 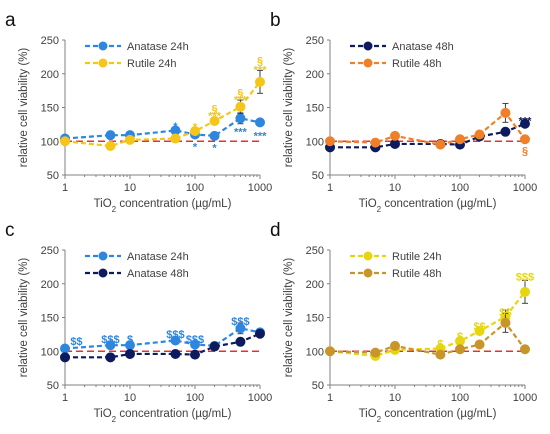 I want to click on legend: Rutile 24h Rutile 48h, so click(x=396, y=265).